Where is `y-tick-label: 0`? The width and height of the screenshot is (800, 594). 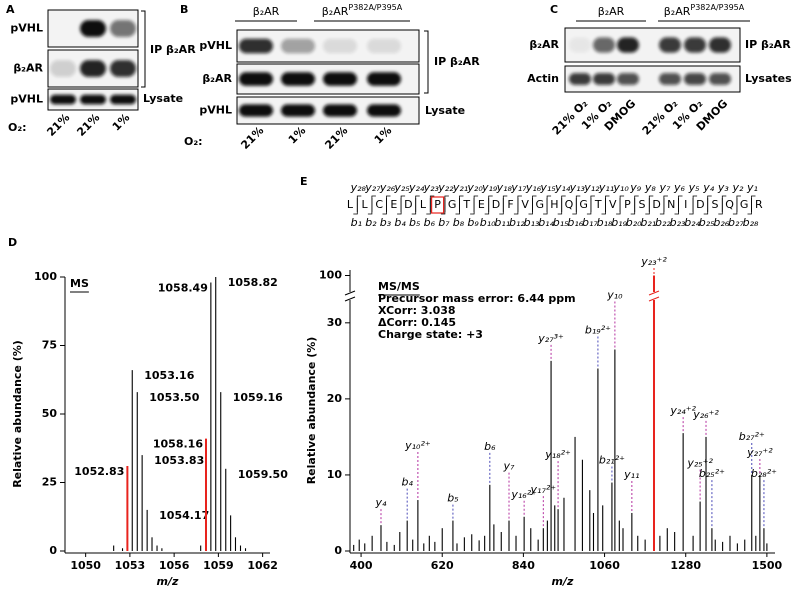
y-tick-label: 0 is located at coordinates (53, 550).